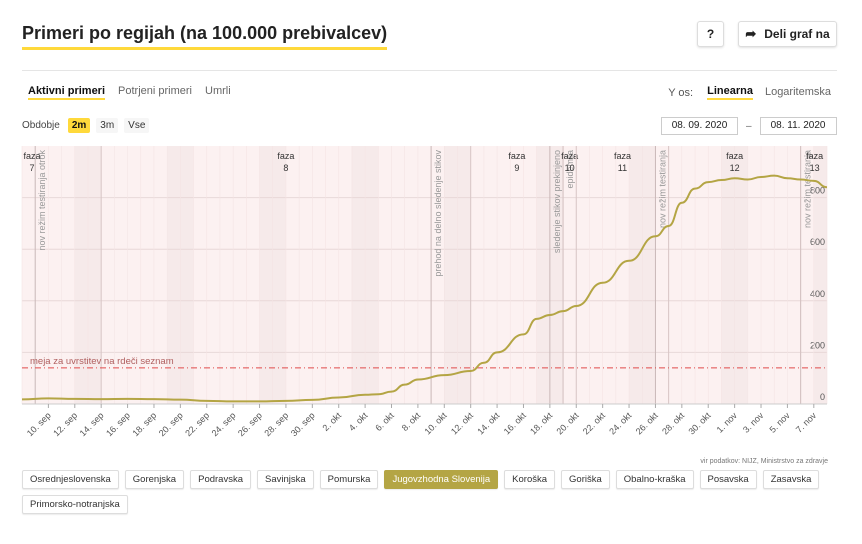 This screenshot has height=544, width=862. Describe the element at coordinates (727, 422) in the screenshot. I see `x-tick-label: 1. nov` at that location.